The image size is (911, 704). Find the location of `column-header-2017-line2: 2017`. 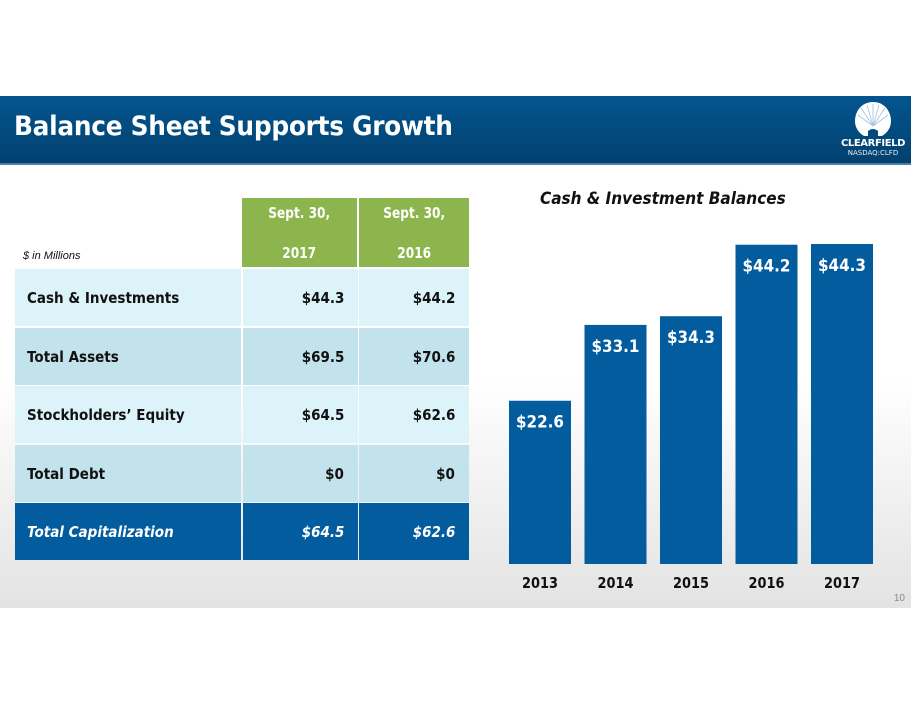

column-header-2017-line2: 2017 is located at coordinates (299, 252).